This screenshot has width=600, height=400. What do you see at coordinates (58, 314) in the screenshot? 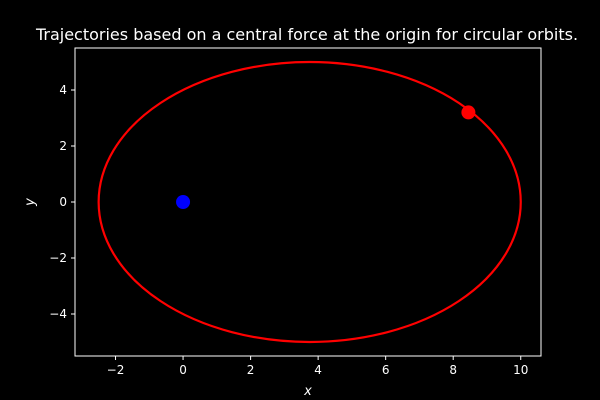
I see `y-tick-label: −4` at bounding box center [58, 314].